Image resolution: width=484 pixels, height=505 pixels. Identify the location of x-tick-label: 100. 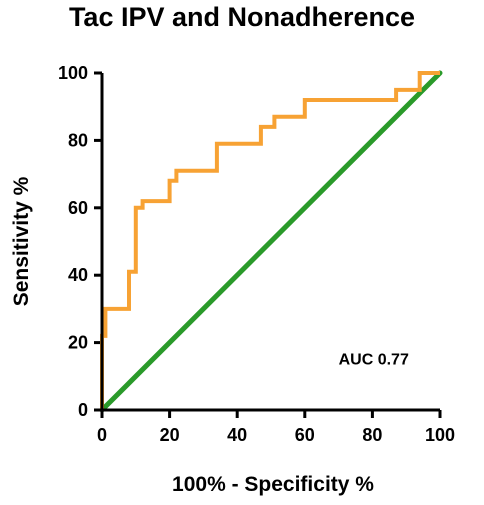
(440, 435).